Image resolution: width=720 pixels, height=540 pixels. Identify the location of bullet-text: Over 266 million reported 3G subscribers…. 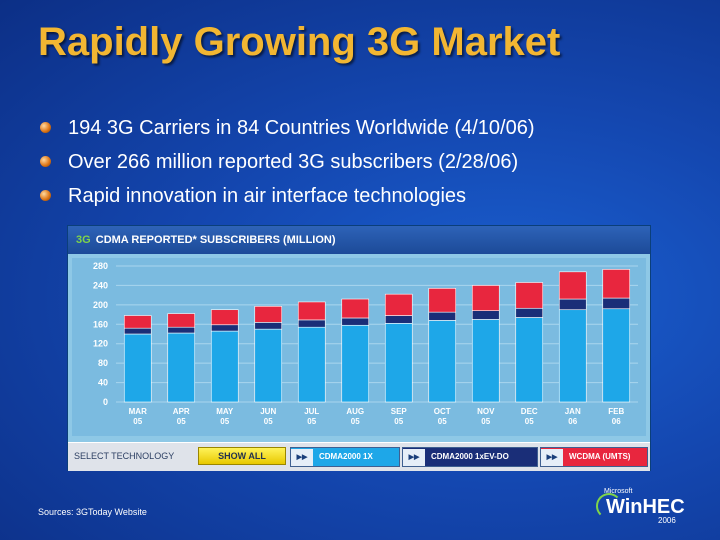
(293, 162).